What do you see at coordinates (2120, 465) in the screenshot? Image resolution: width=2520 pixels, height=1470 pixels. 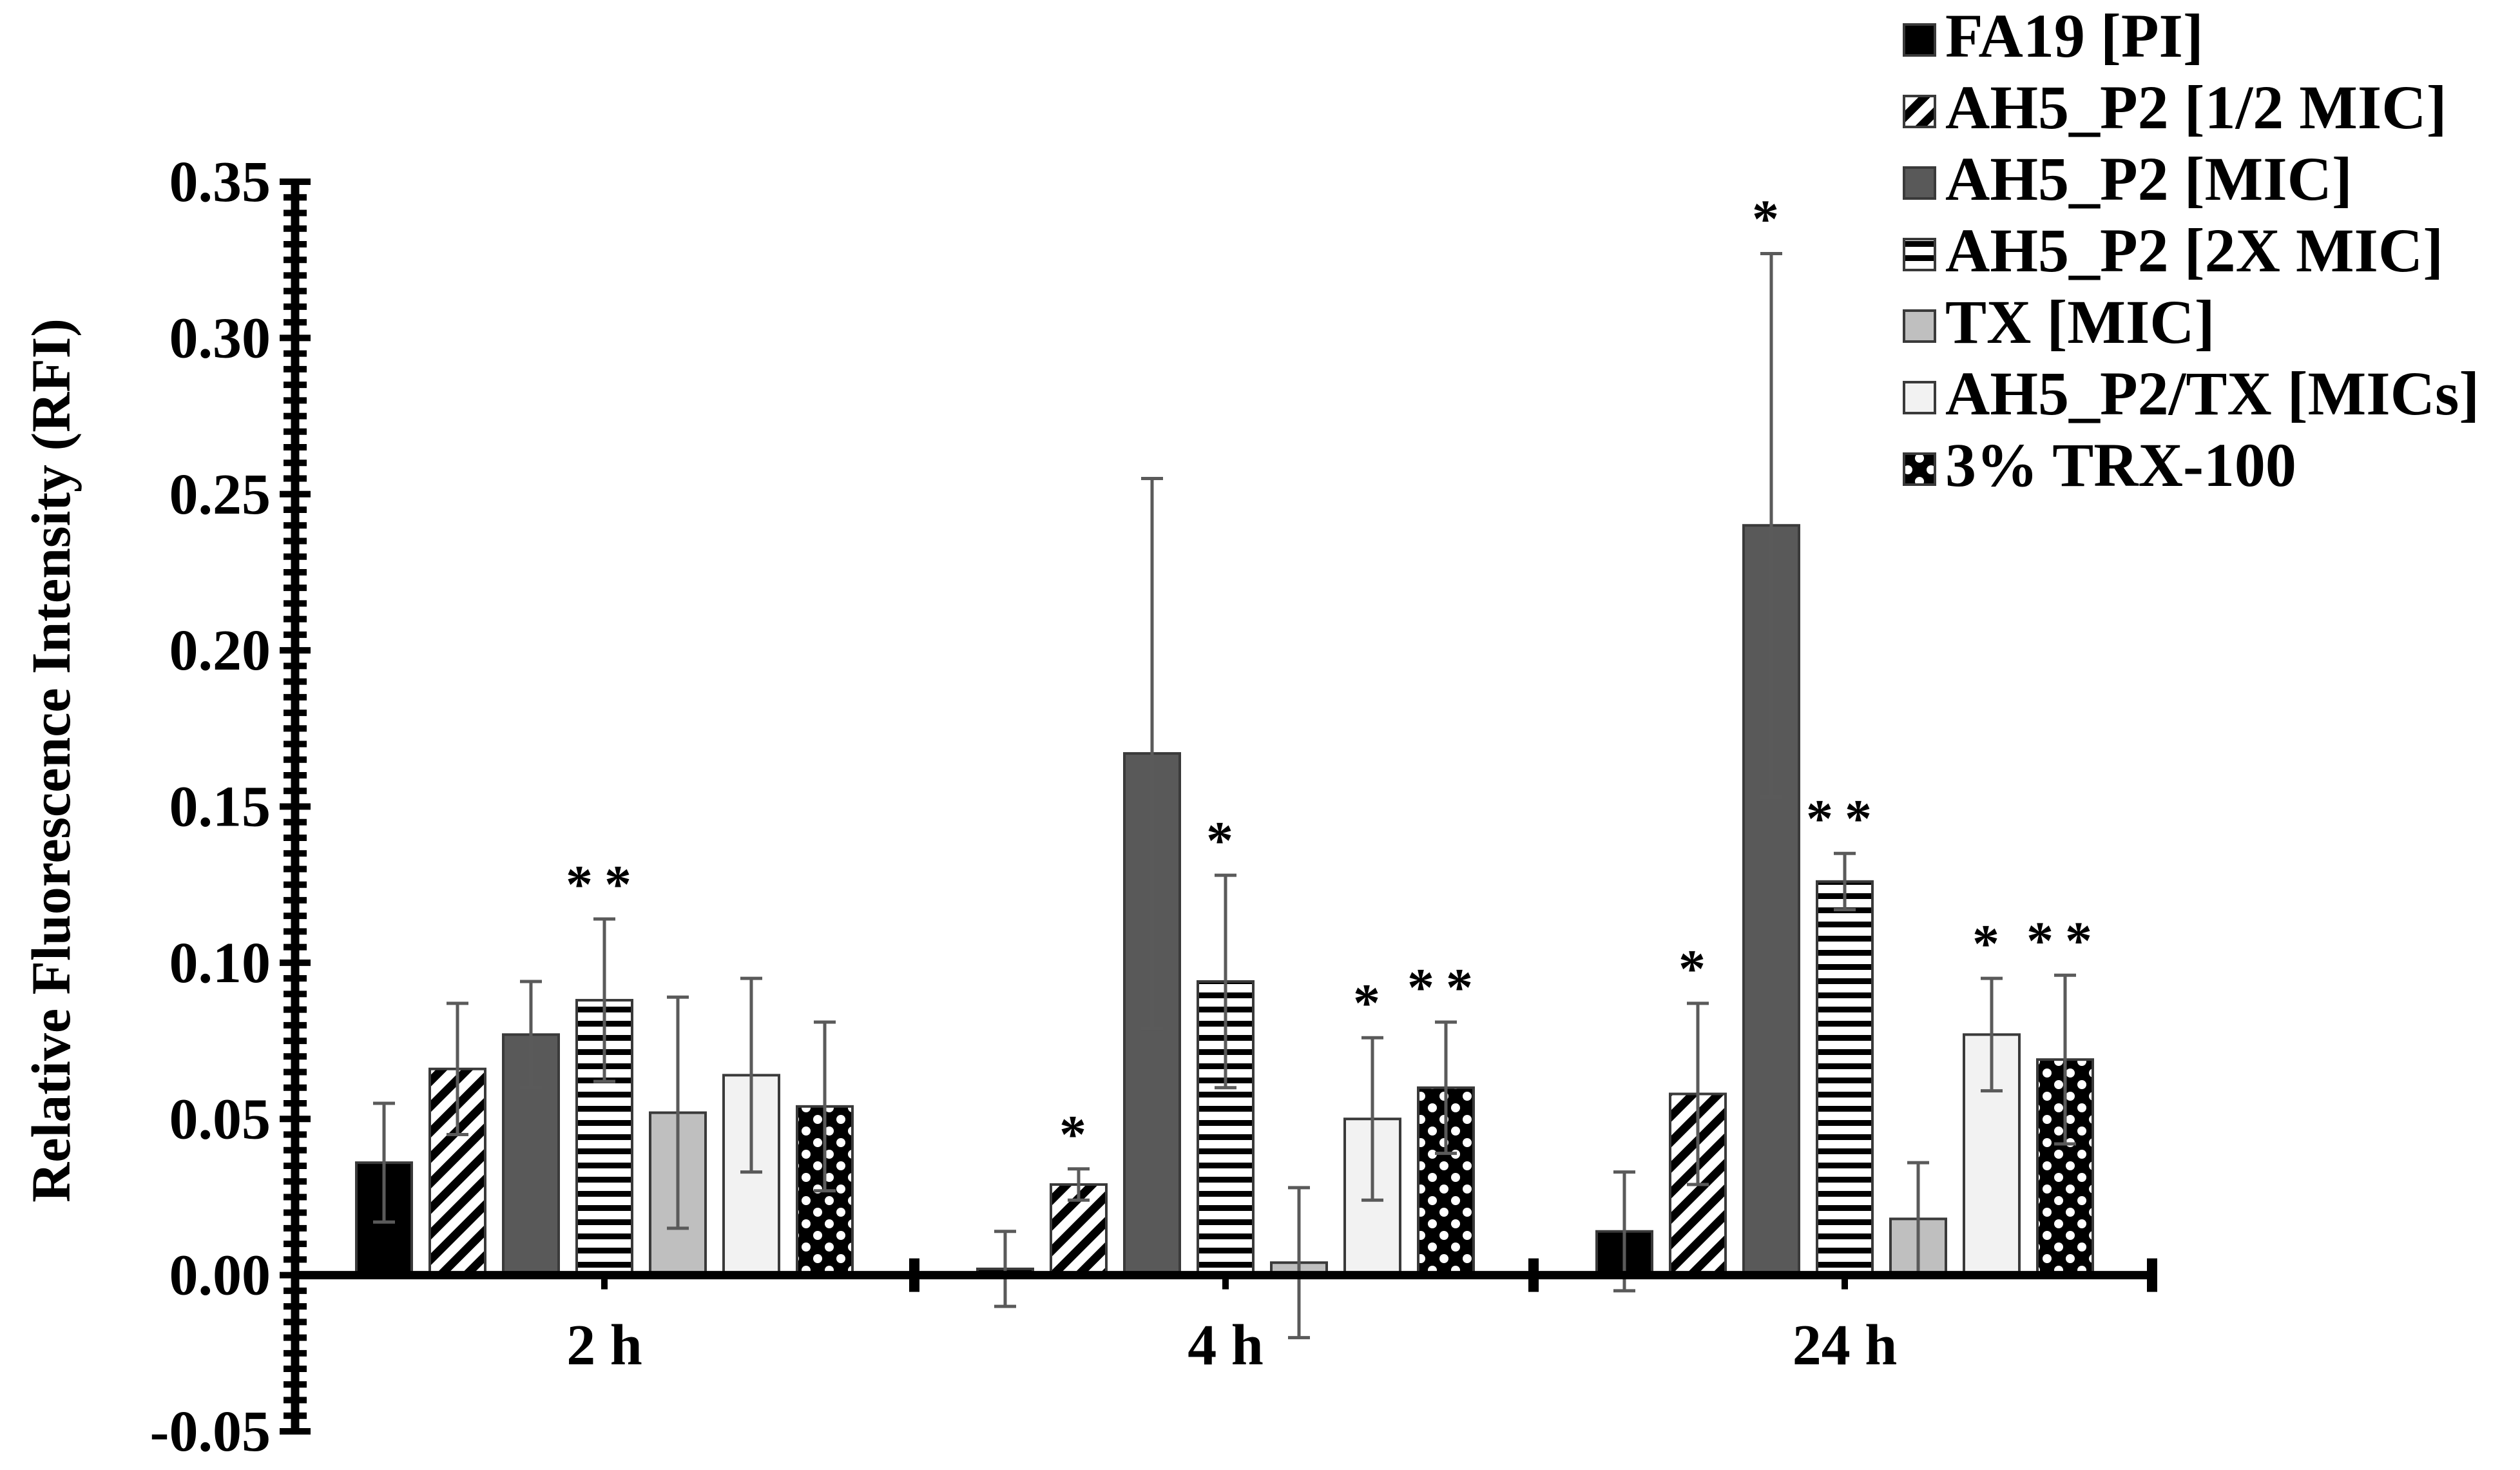 I see `legend-label: 3% TRX-100` at bounding box center [2120, 465].